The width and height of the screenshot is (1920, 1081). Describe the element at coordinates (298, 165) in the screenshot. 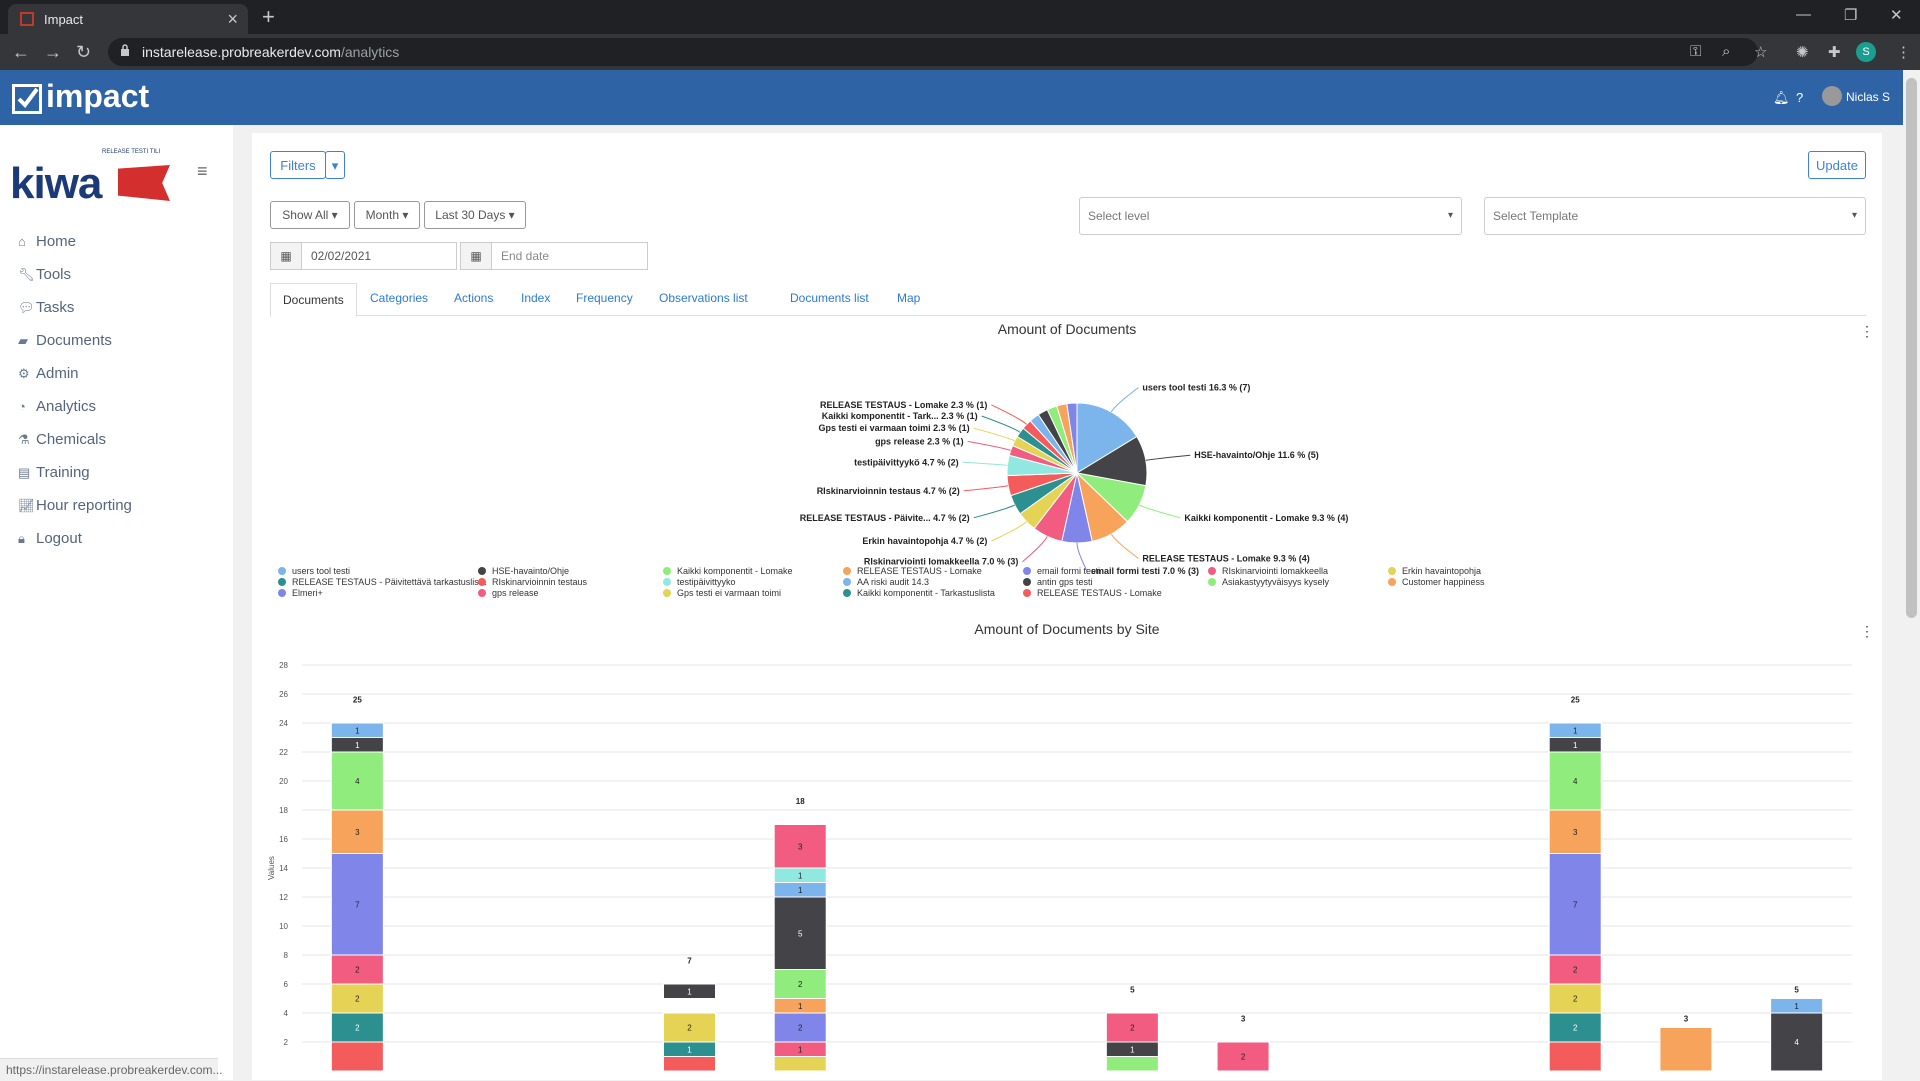

I see `filters-button: Filters` at that location.